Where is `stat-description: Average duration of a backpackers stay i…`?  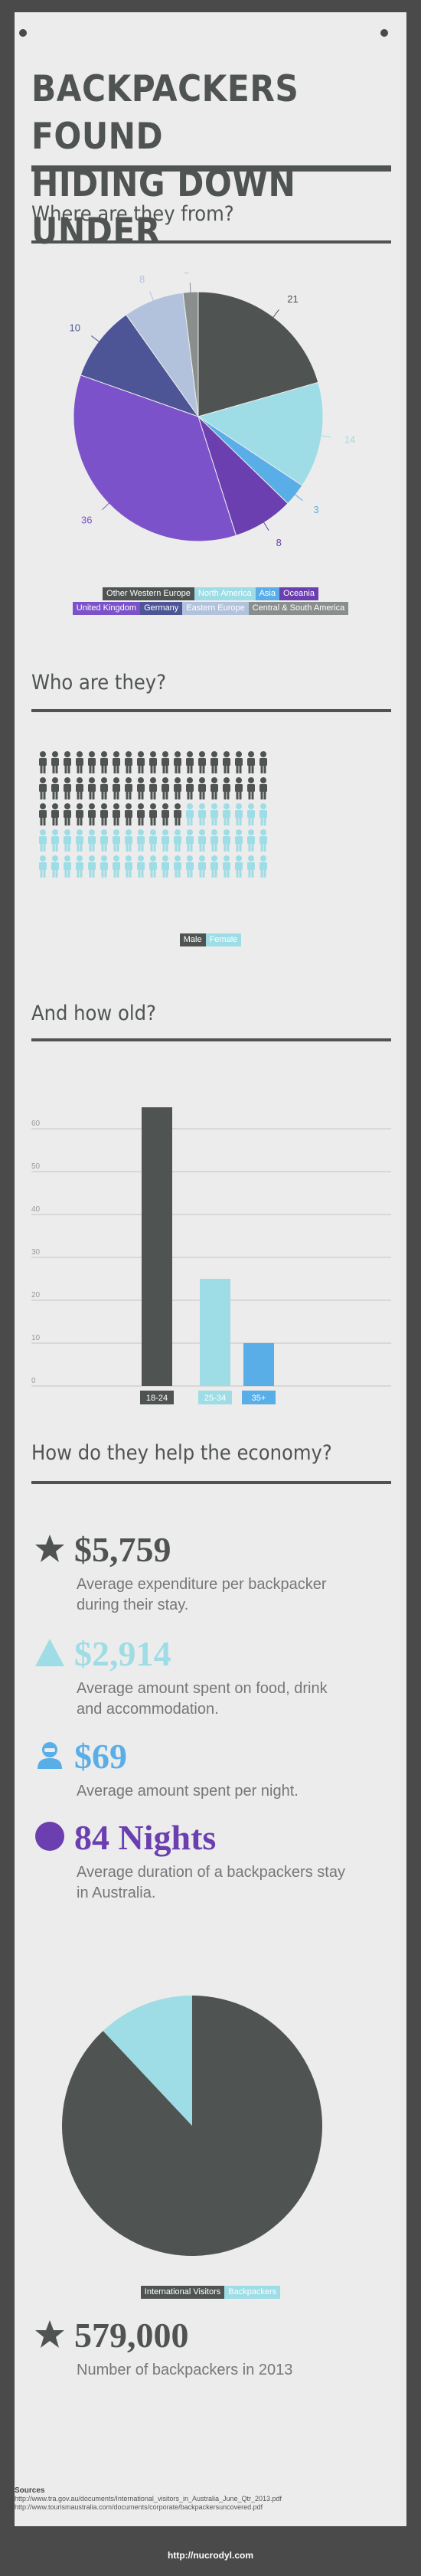 stat-description: Average duration of a backpackers stay i… is located at coordinates (211, 1882).